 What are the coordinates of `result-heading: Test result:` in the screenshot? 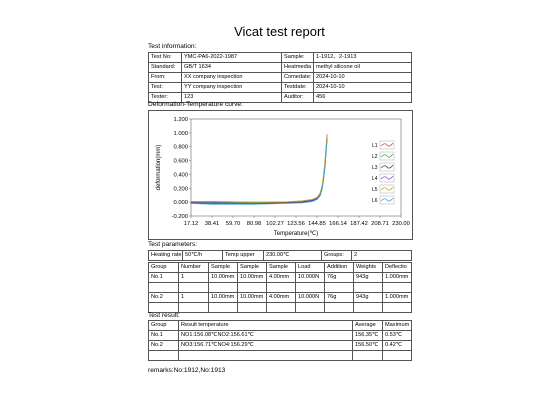 It's located at (164, 315).